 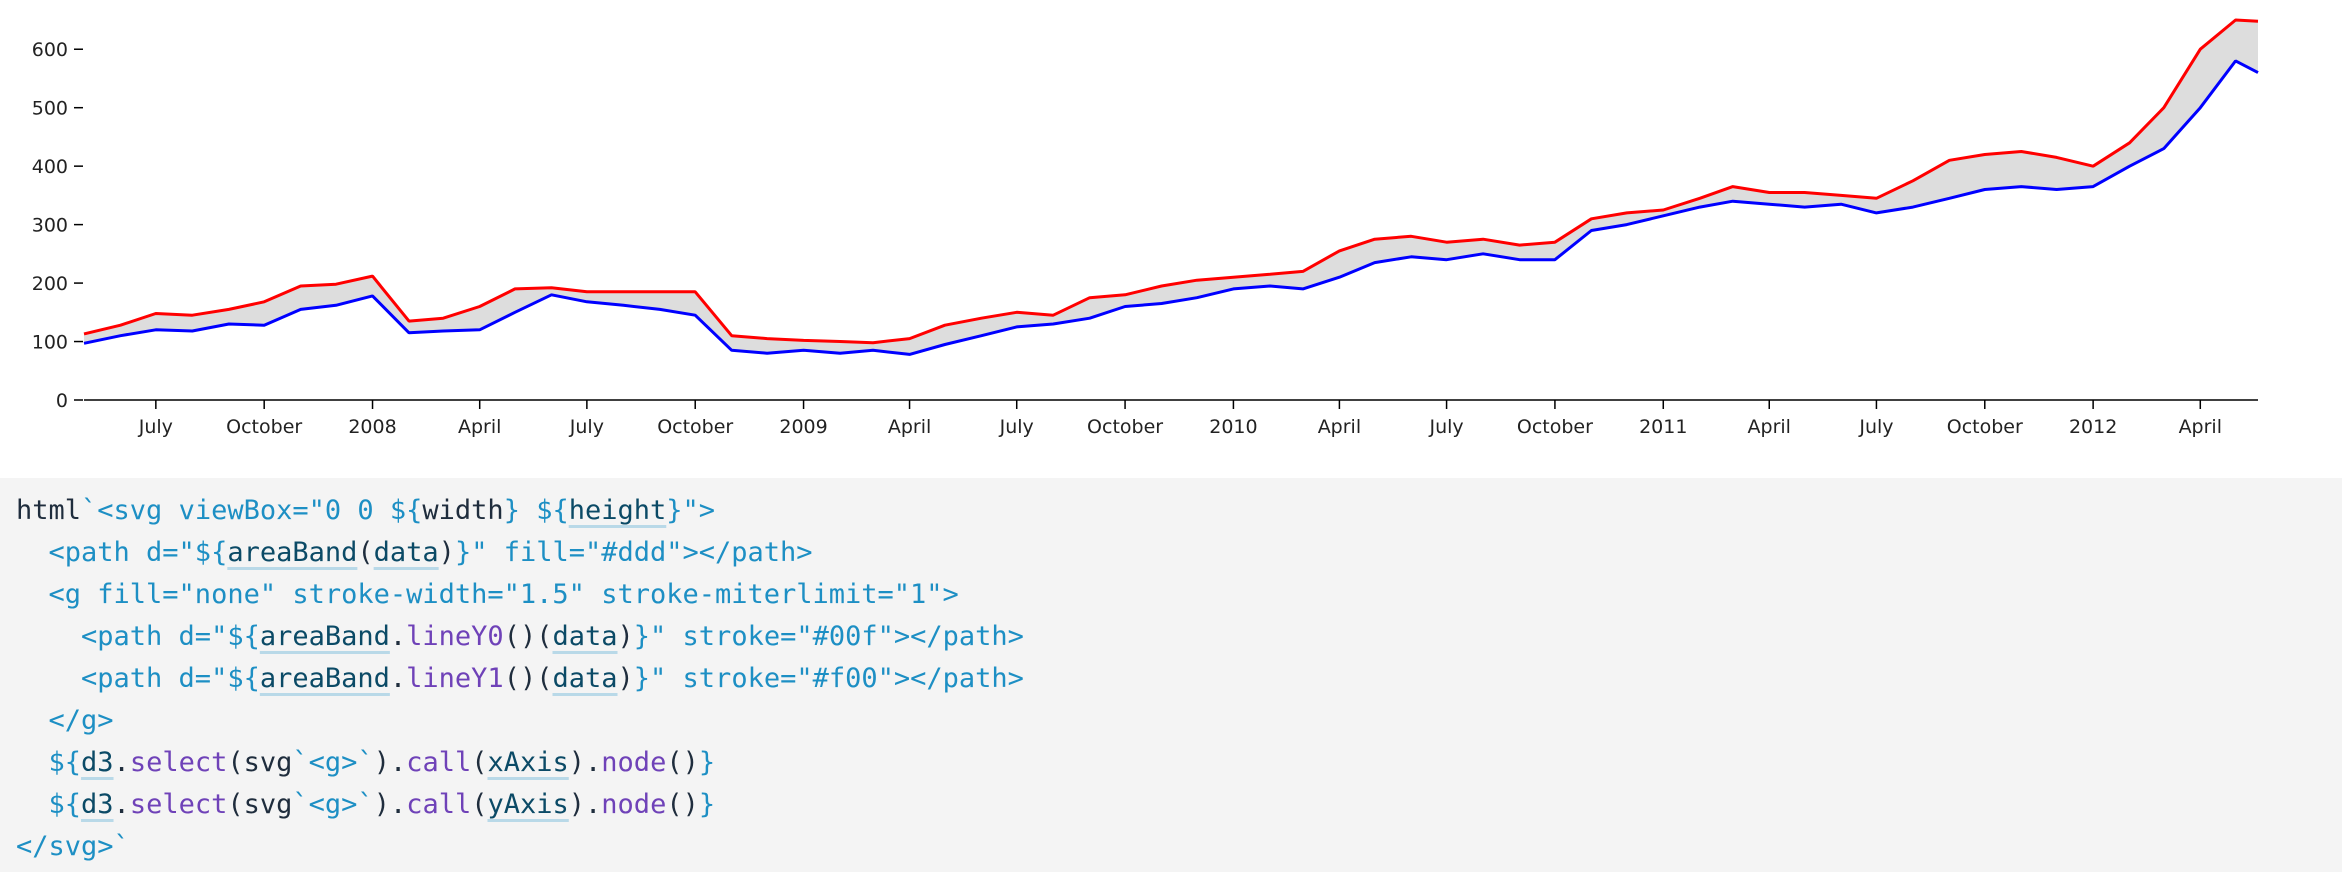 What do you see at coordinates (50, 50) in the screenshot?
I see `y-tick-label: 600` at bounding box center [50, 50].